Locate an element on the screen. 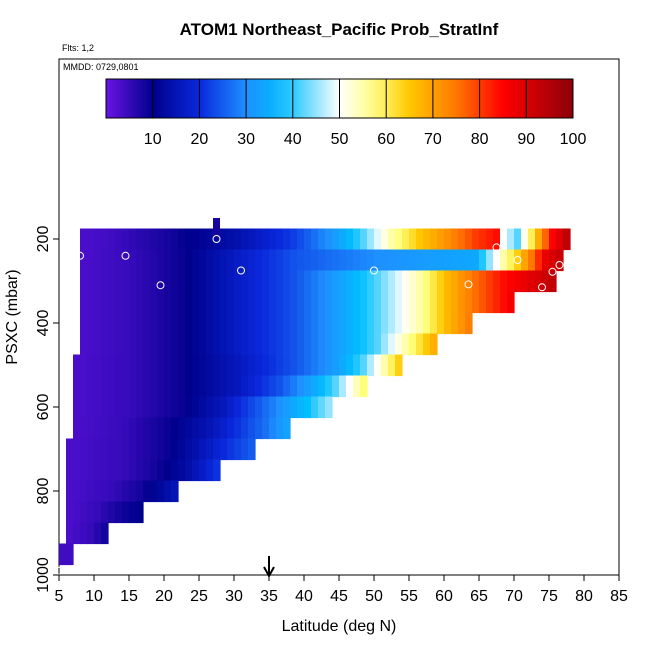 The image size is (650, 650). colorbar-tick-label: 80 is located at coordinates (480, 139).